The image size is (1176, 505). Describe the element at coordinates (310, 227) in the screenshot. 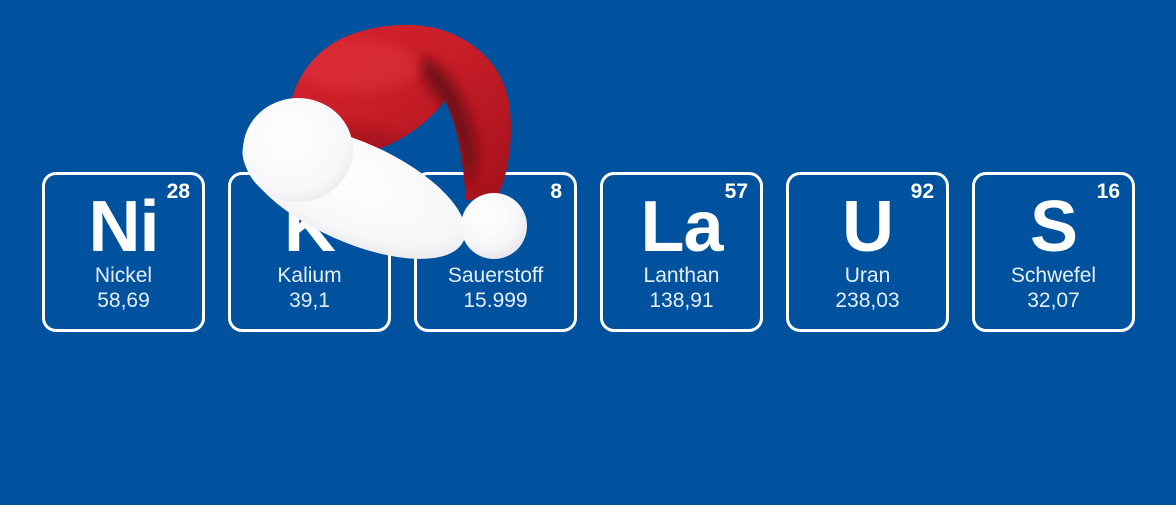

I see `element-symbol: K` at that location.